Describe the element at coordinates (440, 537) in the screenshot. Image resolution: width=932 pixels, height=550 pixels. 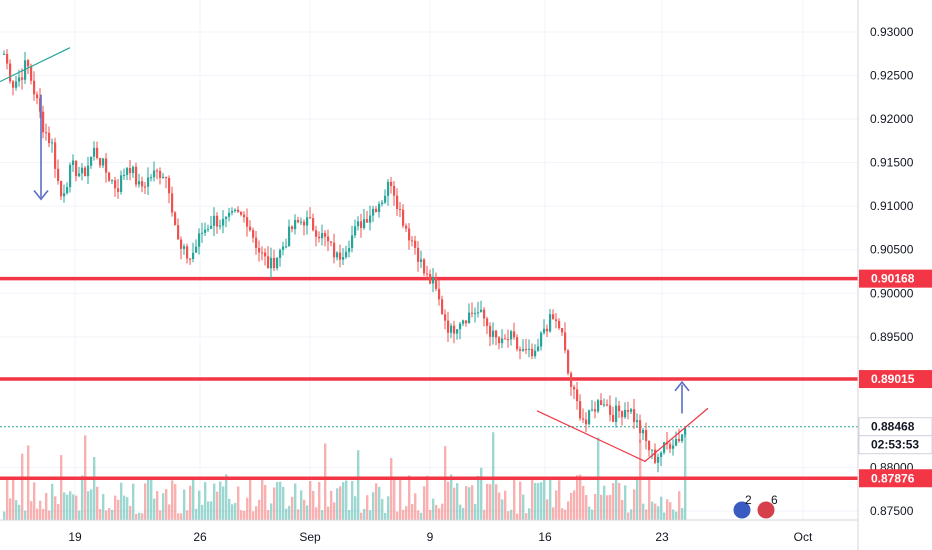
I see `time-axis: 19 26 Sep 9 16 23 Oct` at that location.